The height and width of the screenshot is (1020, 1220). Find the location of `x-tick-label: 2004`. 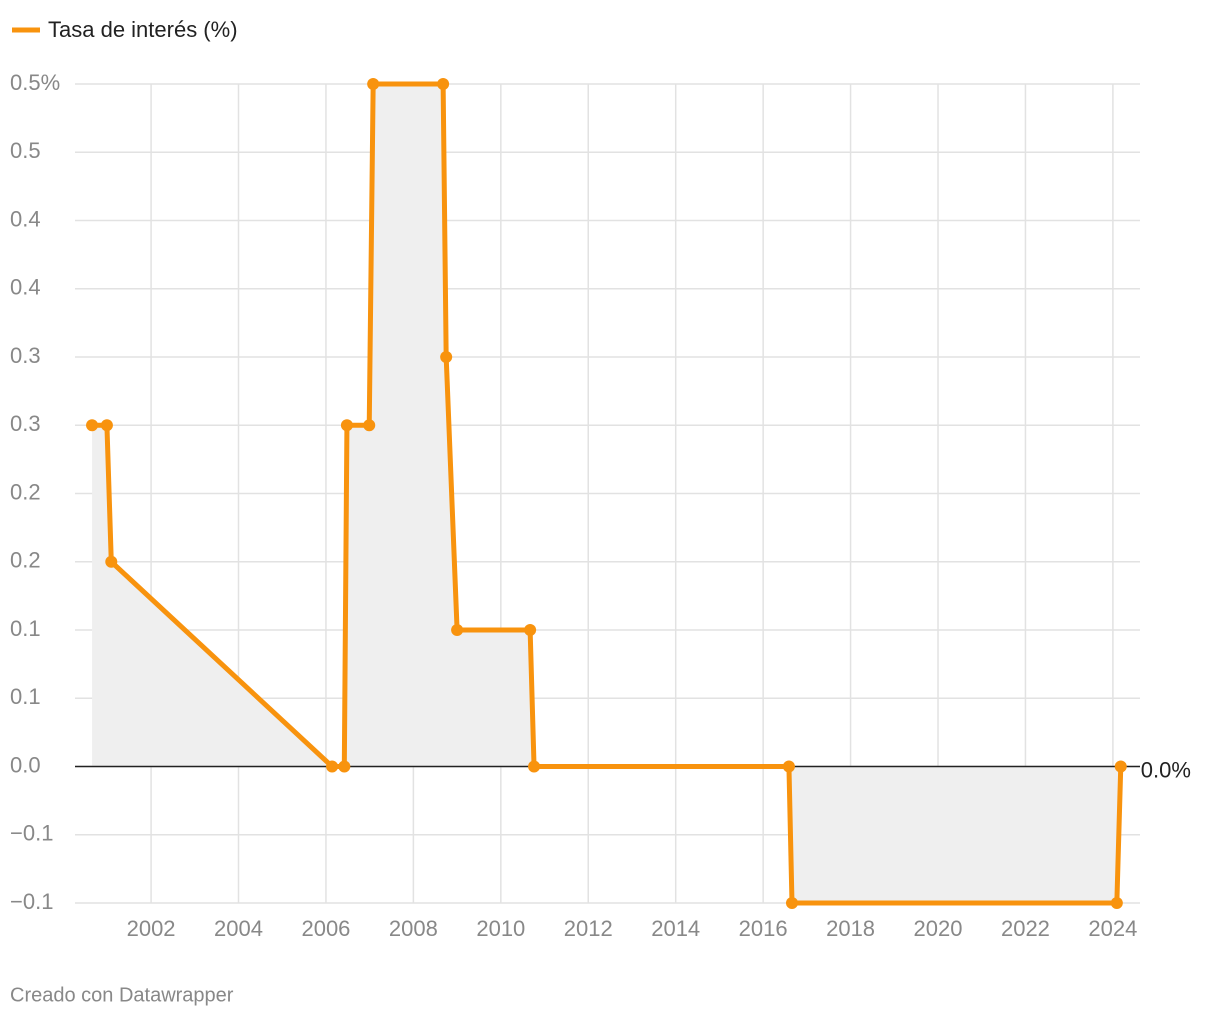

x-tick-label: 2004 is located at coordinates (238, 928).